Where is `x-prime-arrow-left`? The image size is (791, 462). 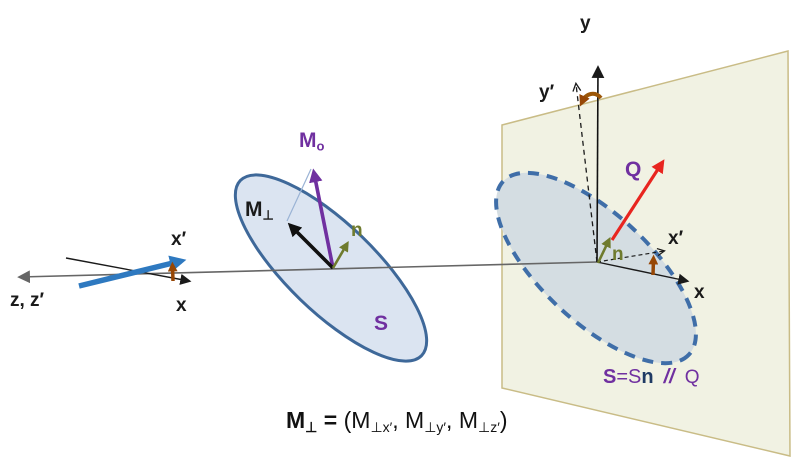
x-prime-arrow-left is located at coordinates (132, 272).